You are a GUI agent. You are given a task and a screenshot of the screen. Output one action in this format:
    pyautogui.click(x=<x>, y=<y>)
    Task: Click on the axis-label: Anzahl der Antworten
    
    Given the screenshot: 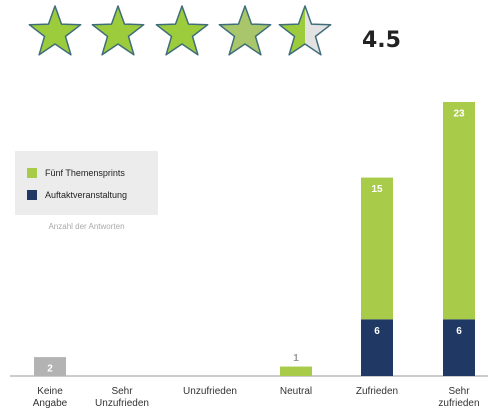 What is the action you would take?
    pyautogui.click(x=86, y=226)
    